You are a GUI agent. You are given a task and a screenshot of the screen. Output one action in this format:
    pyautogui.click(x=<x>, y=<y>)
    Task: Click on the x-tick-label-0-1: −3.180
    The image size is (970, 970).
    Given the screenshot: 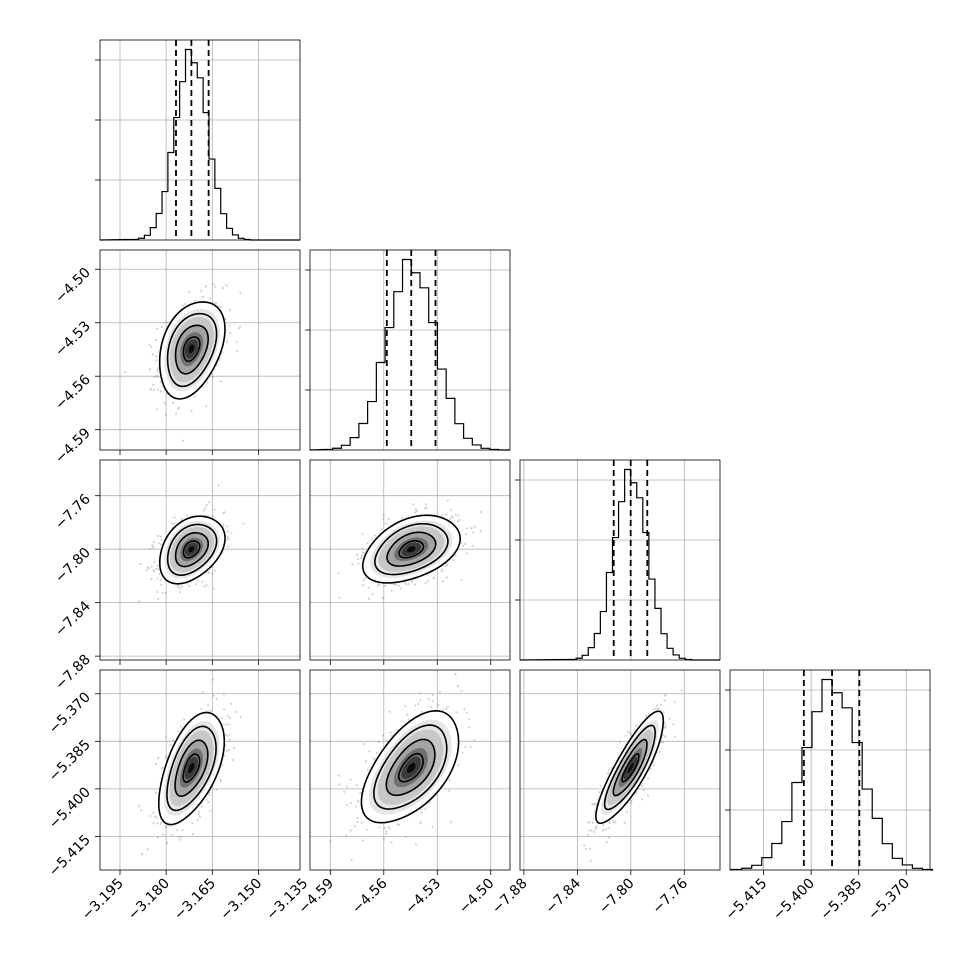 What is the action you would take?
    pyautogui.click(x=149, y=900)
    